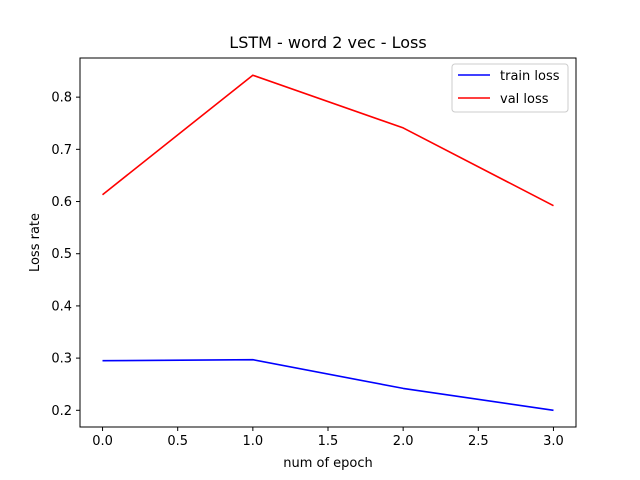 Image resolution: width=640 pixels, height=480 pixels. What do you see at coordinates (328, 441) in the screenshot?
I see `x-tick-label: 1.5` at bounding box center [328, 441].